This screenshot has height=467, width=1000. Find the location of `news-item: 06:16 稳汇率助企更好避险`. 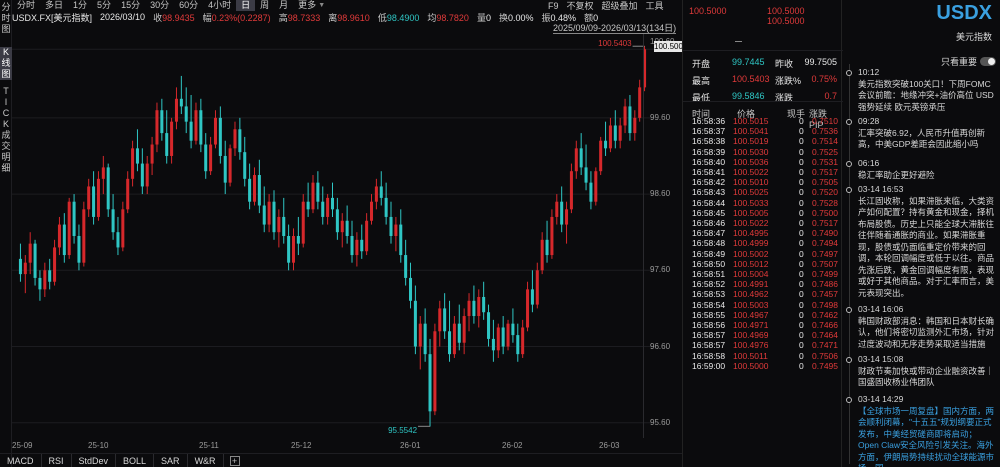

news-item: 06:16 稳汇率助企更好避险 is located at coordinates (921, 169).